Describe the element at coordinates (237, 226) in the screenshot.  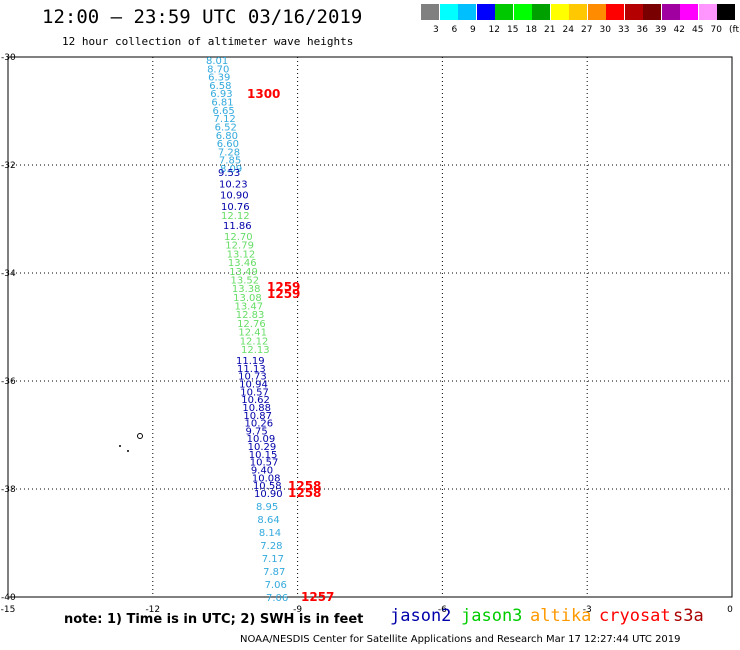
I see `wave-height-label: 11.86` at that location.